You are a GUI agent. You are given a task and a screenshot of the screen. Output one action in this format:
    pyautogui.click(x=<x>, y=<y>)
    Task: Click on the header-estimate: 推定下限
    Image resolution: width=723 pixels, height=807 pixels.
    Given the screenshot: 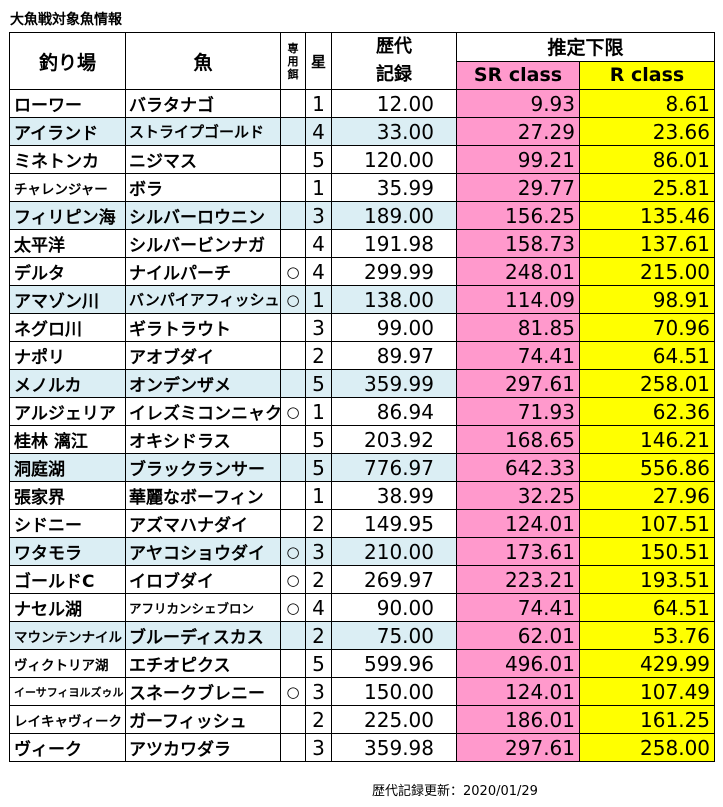 What is the action you would take?
    pyautogui.click(x=585, y=47)
    